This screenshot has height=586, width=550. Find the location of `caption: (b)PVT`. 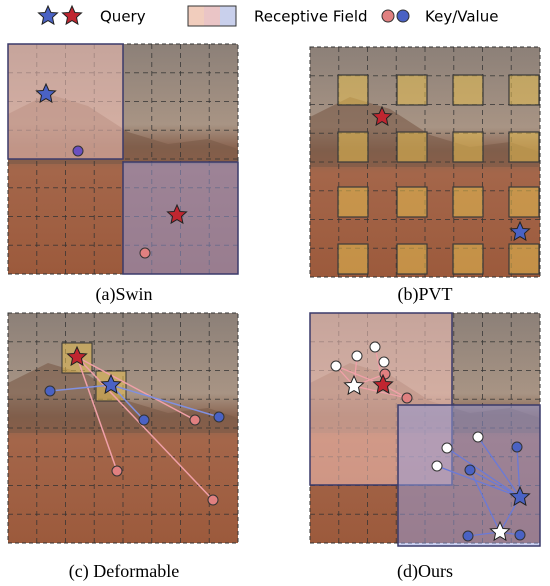

caption: (b)PVT is located at coordinates (425, 294).